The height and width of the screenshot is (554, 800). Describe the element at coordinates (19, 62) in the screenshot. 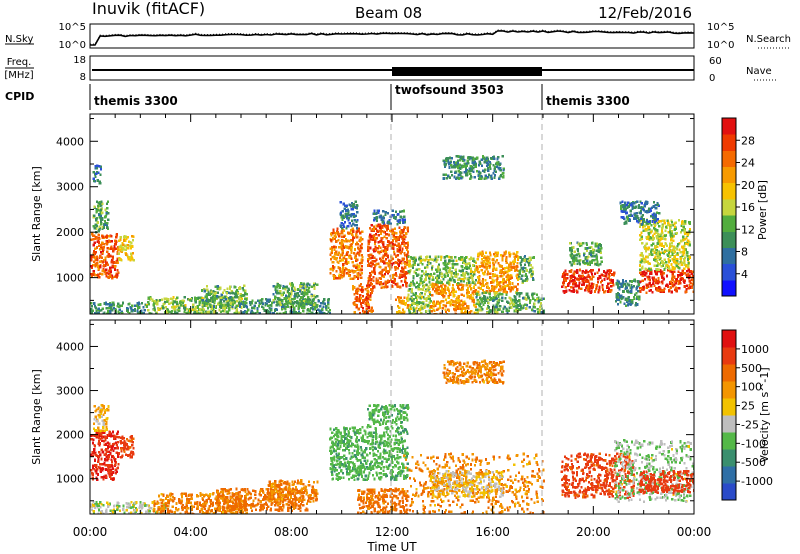

I see `freq-label-line1: Freq.` at that location.